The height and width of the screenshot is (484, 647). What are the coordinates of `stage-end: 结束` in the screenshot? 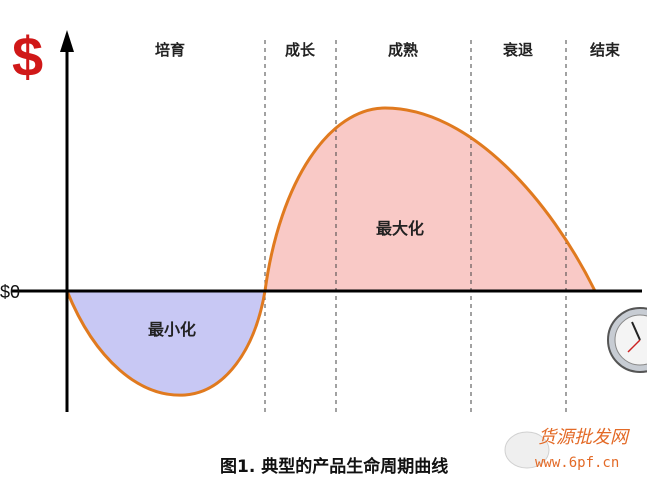 It's located at (605, 50).